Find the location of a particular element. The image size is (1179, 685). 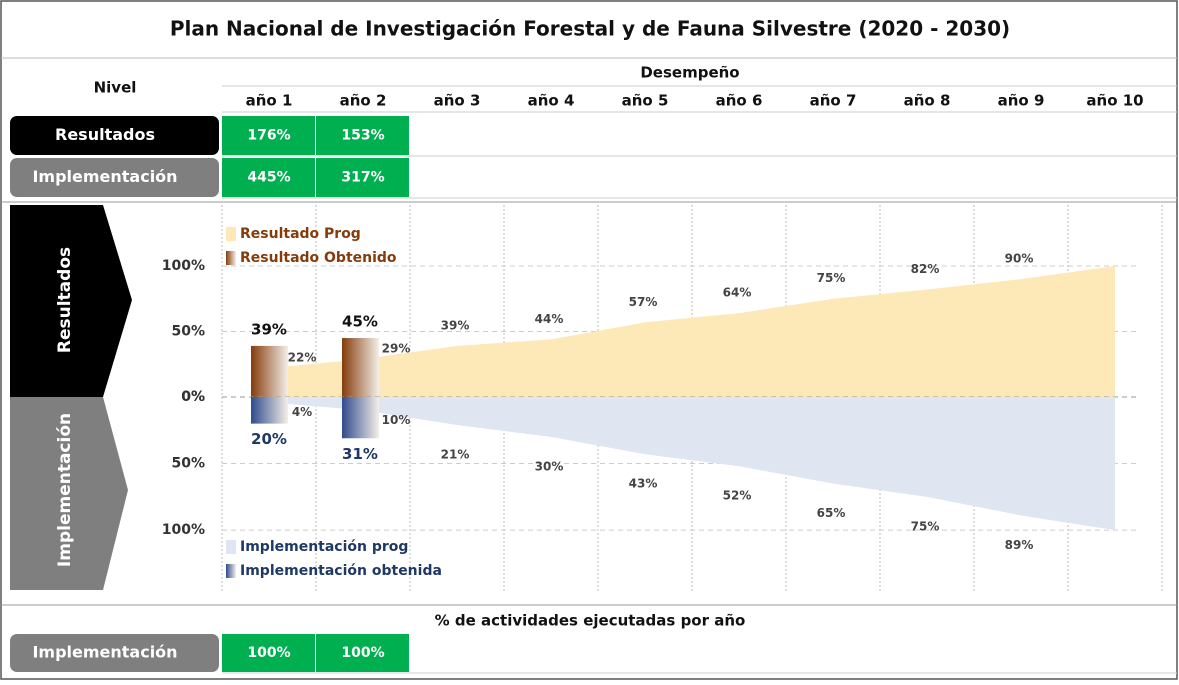

area-label: 29% is located at coordinates (396, 349).